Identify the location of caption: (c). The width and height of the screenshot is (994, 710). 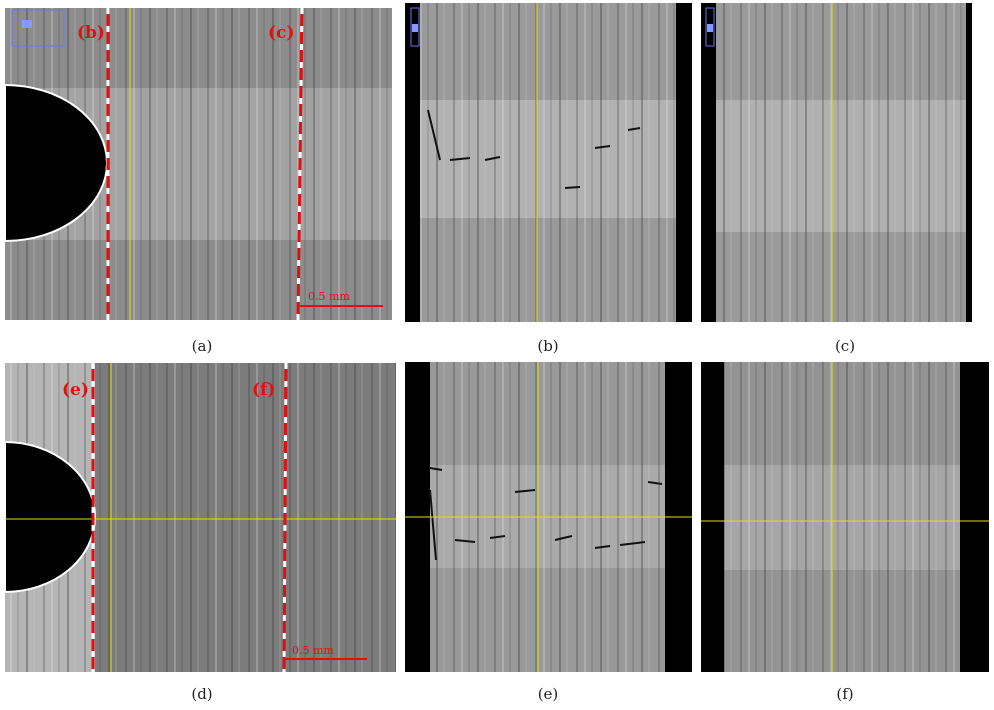
(845, 346).